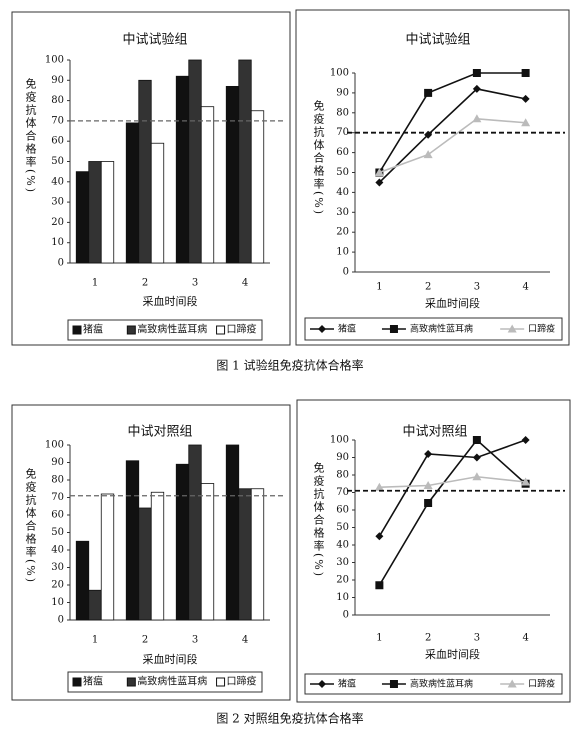 Image resolution: width=579 pixels, height=733 pixels. What do you see at coordinates (61, 263) in the screenshot?
I see `y-tick-label: 0` at bounding box center [61, 263].